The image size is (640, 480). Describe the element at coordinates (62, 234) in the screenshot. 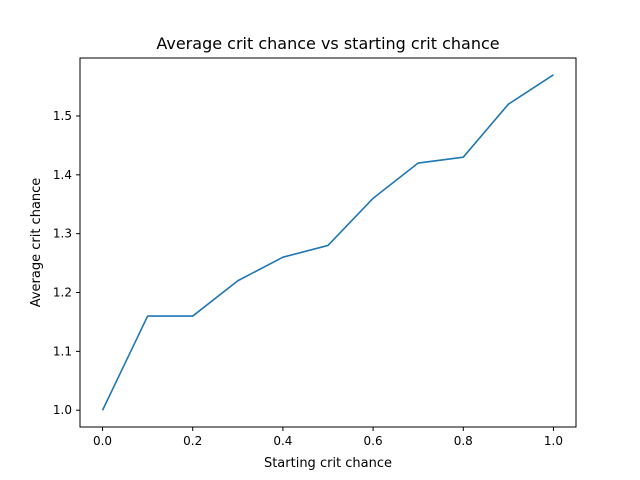

I see `y-tick-label: 1.3` at that location.